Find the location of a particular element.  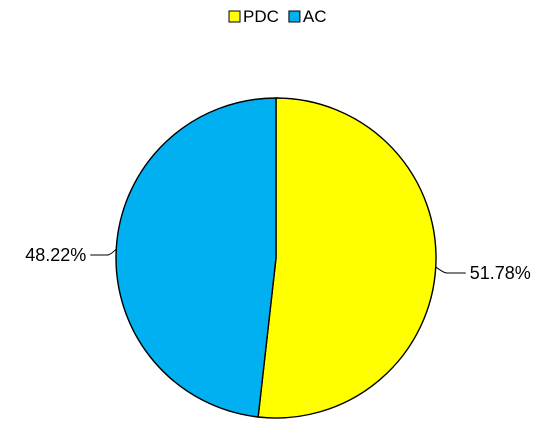

data-label-ac: 48.22% is located at coordinates (55, 255).